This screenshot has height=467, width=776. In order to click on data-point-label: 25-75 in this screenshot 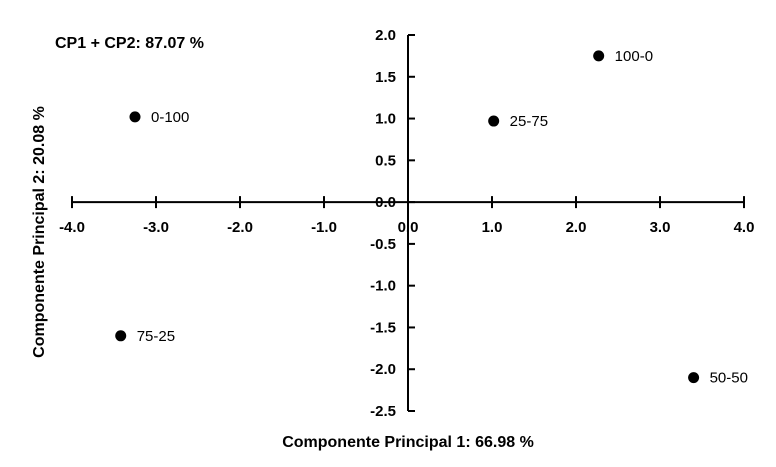, I will do `click(529, 121)`.